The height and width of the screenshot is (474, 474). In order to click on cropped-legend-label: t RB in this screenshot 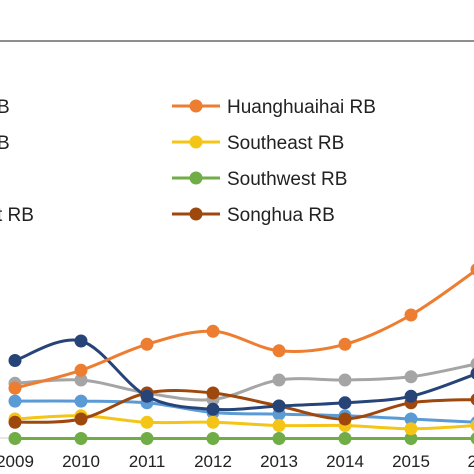, I will do `click(17, 215)`.